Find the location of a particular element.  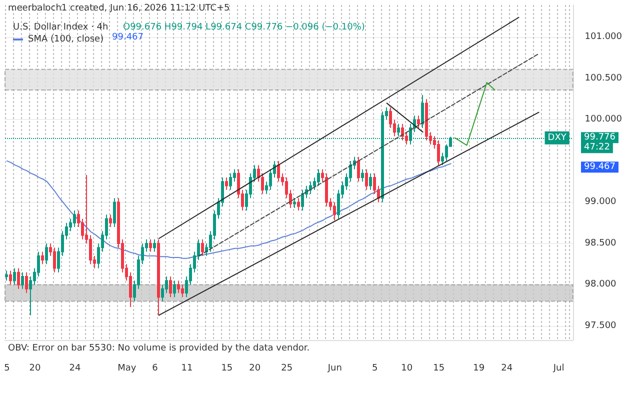

legend-label: SMA (100, close) is located at coordinates (66, 39).